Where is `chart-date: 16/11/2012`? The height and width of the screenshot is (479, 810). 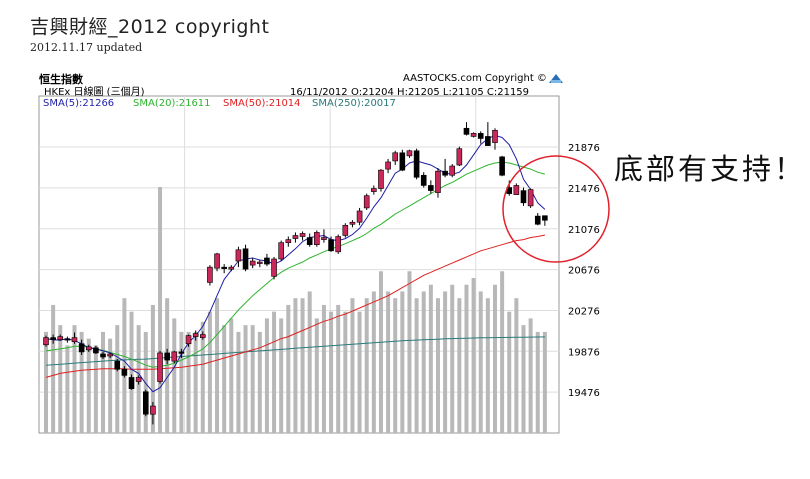
chart-date: 16/11/2012 is located at coordinates (319, 92).